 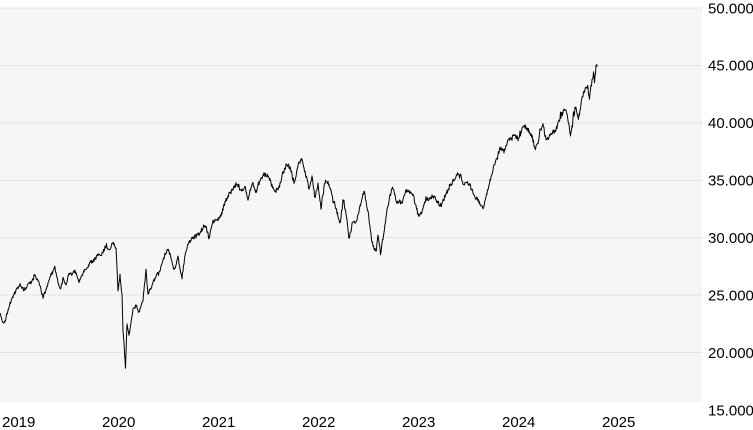 What do you see at coordinates (730, 353) in the screenshot?
I see `y-axis-label: 20.000` at bounding box center [730, 353].